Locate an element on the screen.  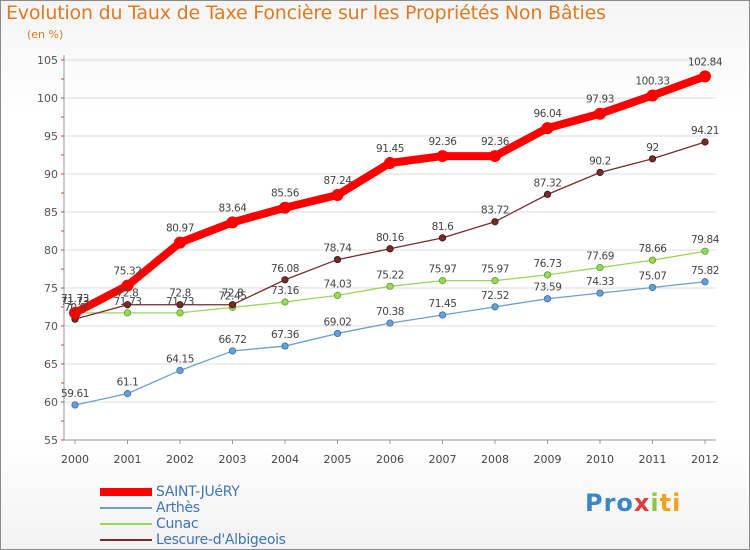
point-lescure-2007 is located at coordinates (442, 238).